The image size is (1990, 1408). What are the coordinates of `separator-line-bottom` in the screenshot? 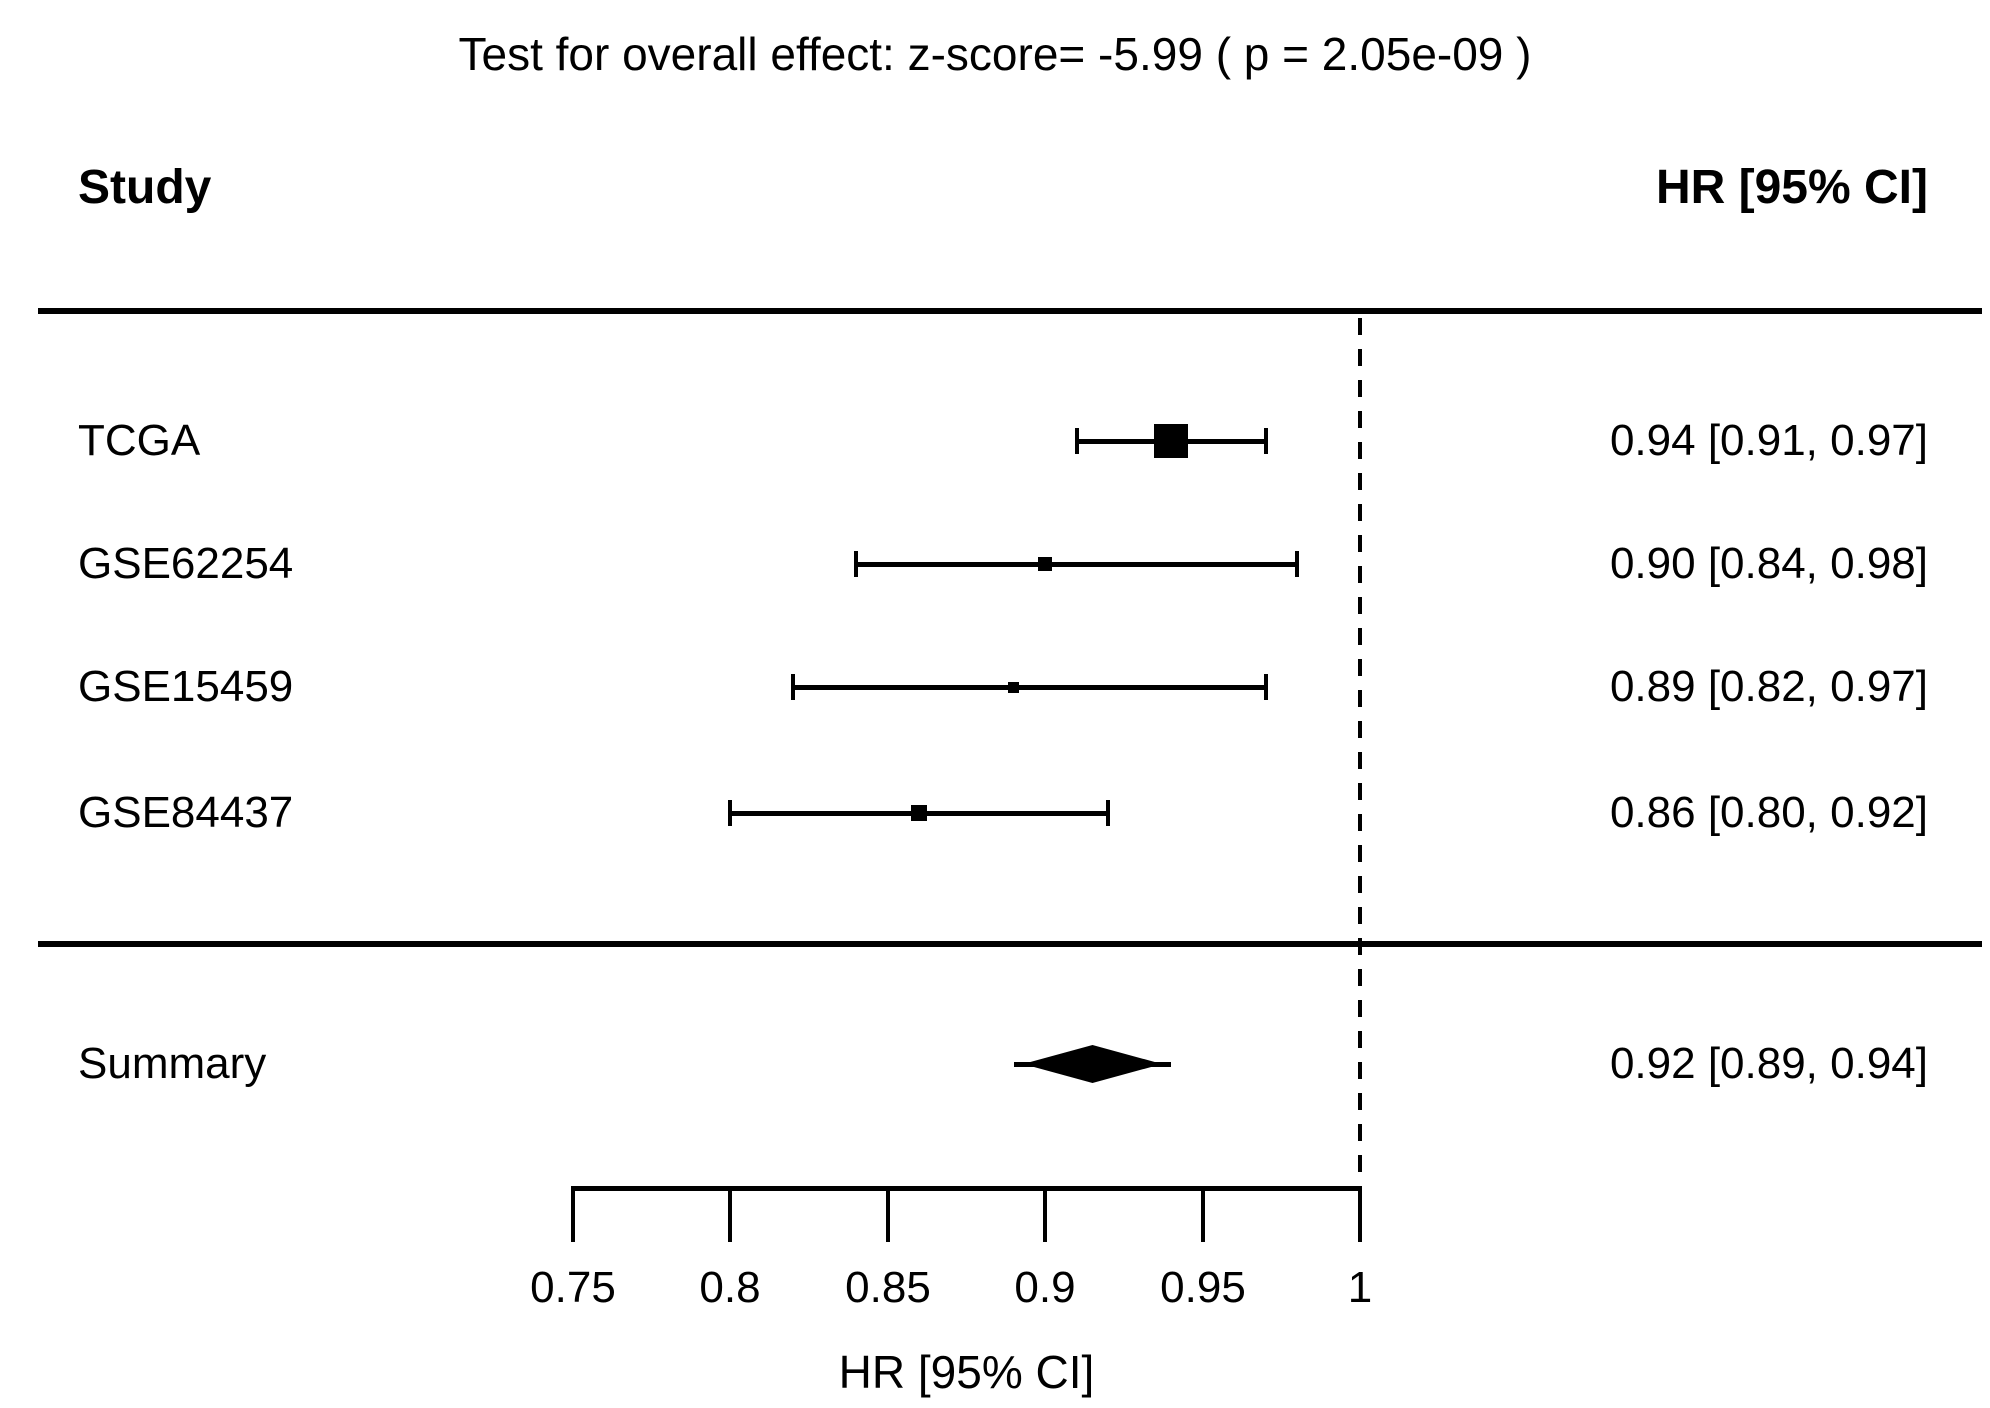 It's located at (1010, 944).